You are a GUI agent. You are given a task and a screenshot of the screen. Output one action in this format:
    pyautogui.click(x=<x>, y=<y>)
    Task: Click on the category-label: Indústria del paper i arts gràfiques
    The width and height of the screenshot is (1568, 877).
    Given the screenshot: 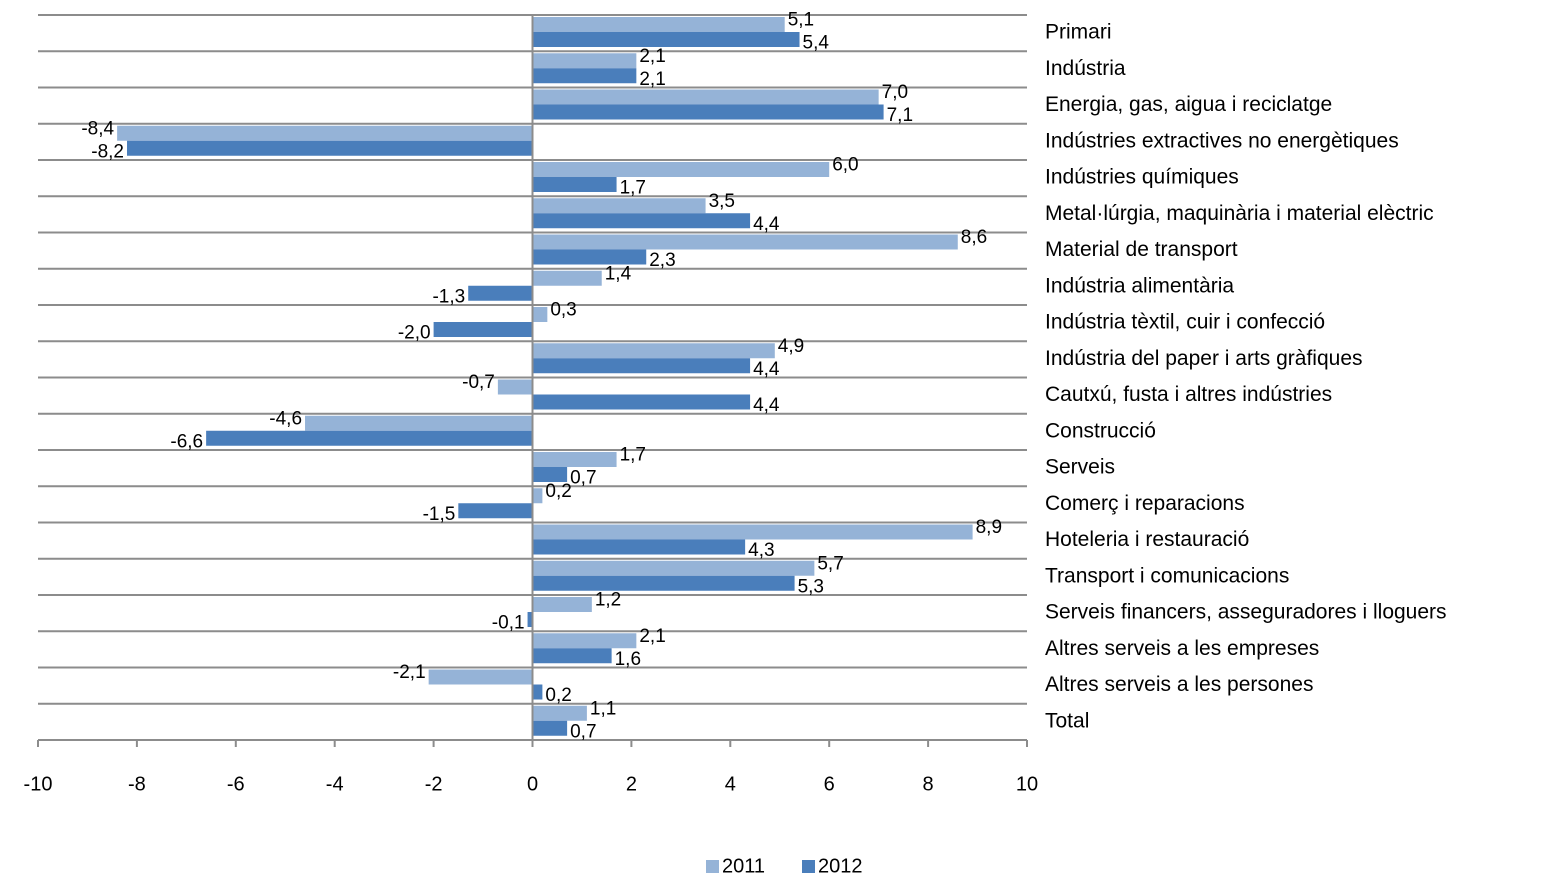 What is the action you would take?
    pyautogui.click(x=1204, y=358)
    